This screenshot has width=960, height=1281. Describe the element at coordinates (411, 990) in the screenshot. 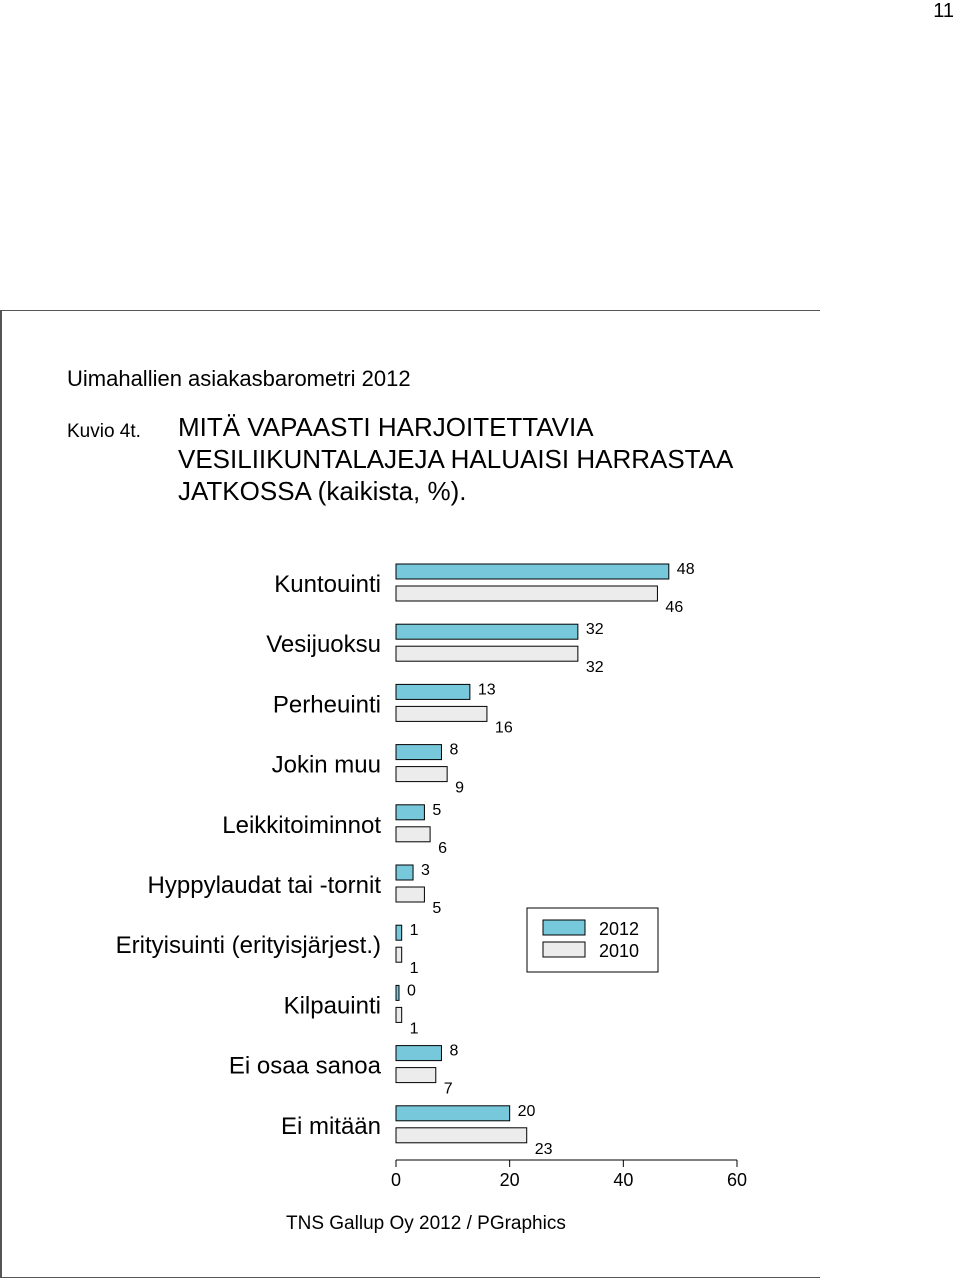

I see `value-label: 0` at that location.